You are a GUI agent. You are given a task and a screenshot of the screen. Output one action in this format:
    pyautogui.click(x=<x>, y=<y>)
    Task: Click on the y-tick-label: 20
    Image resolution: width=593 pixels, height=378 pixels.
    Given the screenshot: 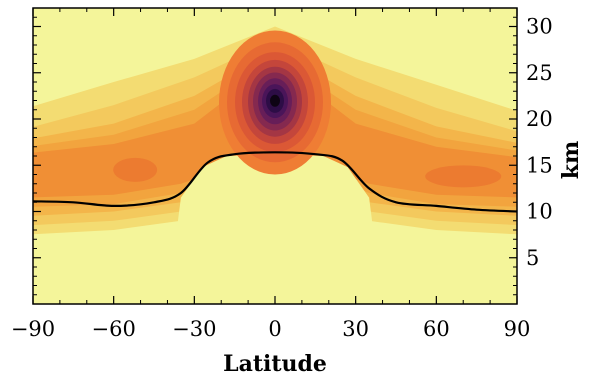 What is the action you would take?
    pyautogui.click(x=539, y=119)
    